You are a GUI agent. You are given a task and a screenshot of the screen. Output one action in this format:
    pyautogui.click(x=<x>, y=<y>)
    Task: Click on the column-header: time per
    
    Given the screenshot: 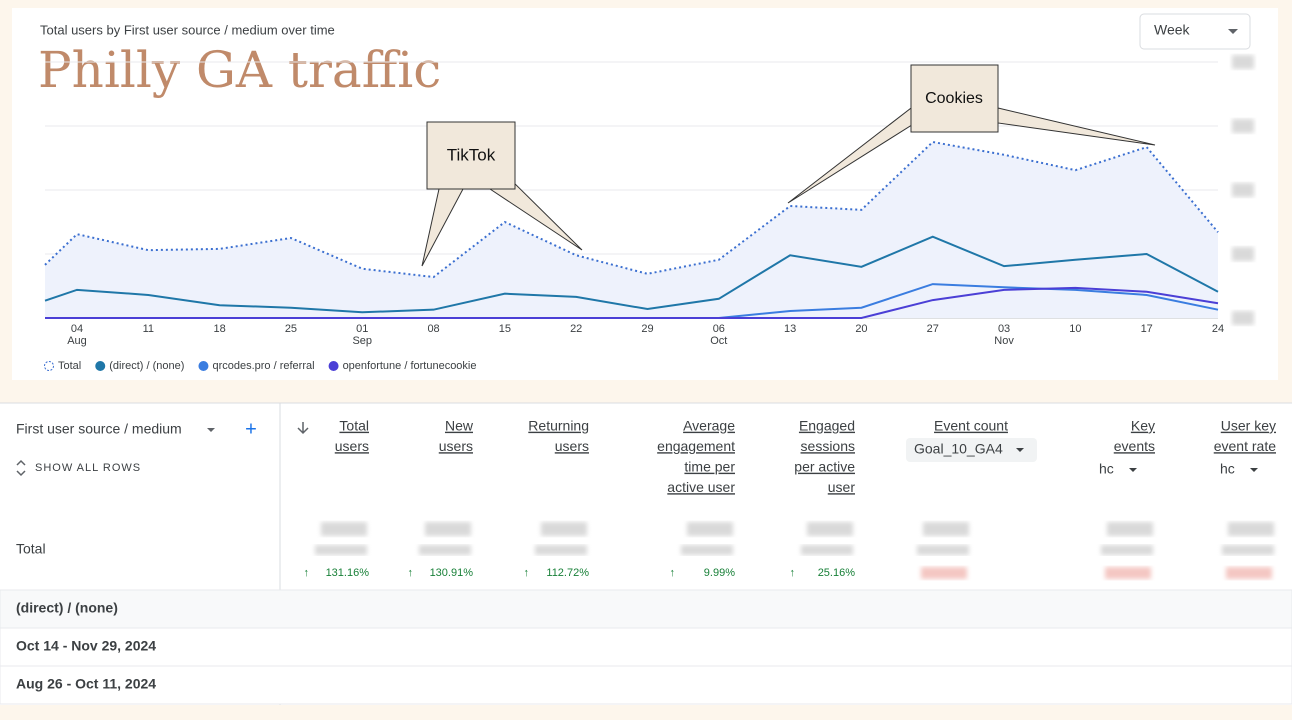 What is the action you would take?
    pyautogui.click(x=709, y=467)
    